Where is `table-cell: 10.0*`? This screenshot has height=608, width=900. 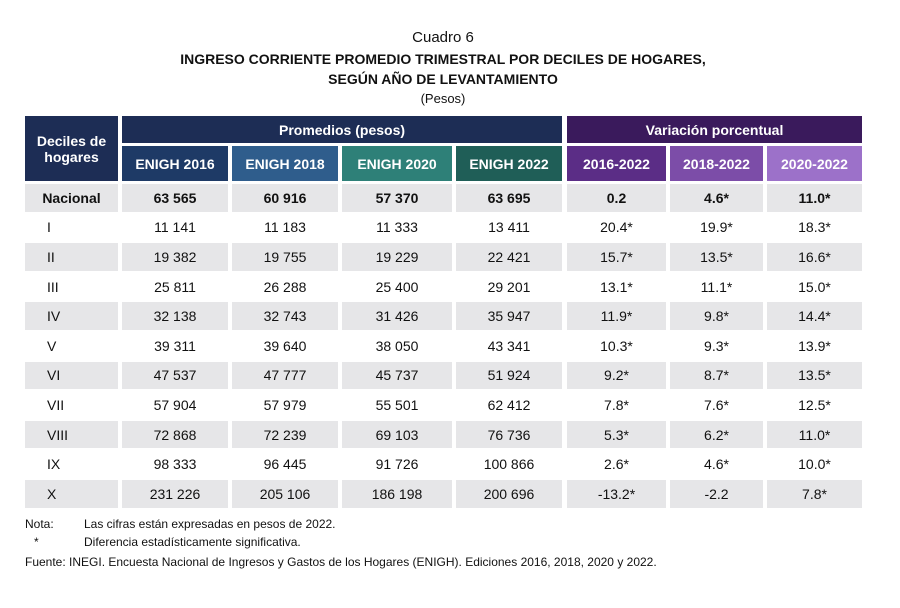 table-cell: 10.0* is located at coordinates (814, 464).